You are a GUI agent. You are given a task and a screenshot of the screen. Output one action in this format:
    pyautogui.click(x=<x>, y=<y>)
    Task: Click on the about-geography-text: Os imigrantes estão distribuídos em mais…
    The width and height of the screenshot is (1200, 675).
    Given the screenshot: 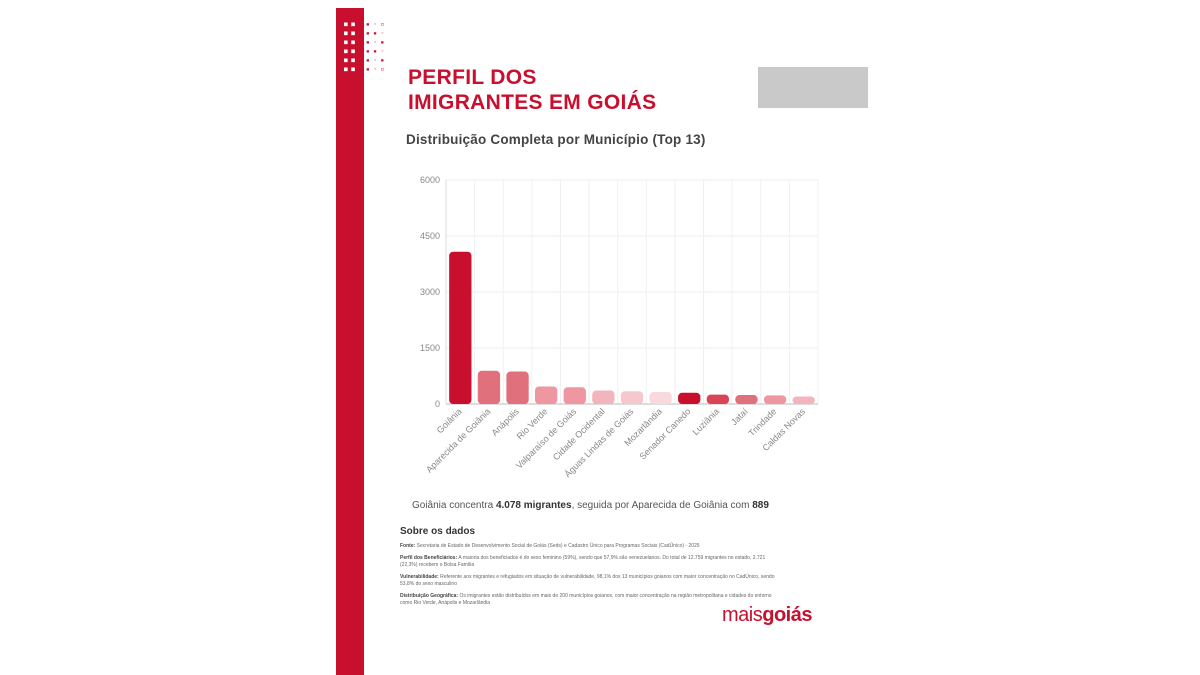 What is the action you would take?
    pyautogui.click(x=586, y=599)
    